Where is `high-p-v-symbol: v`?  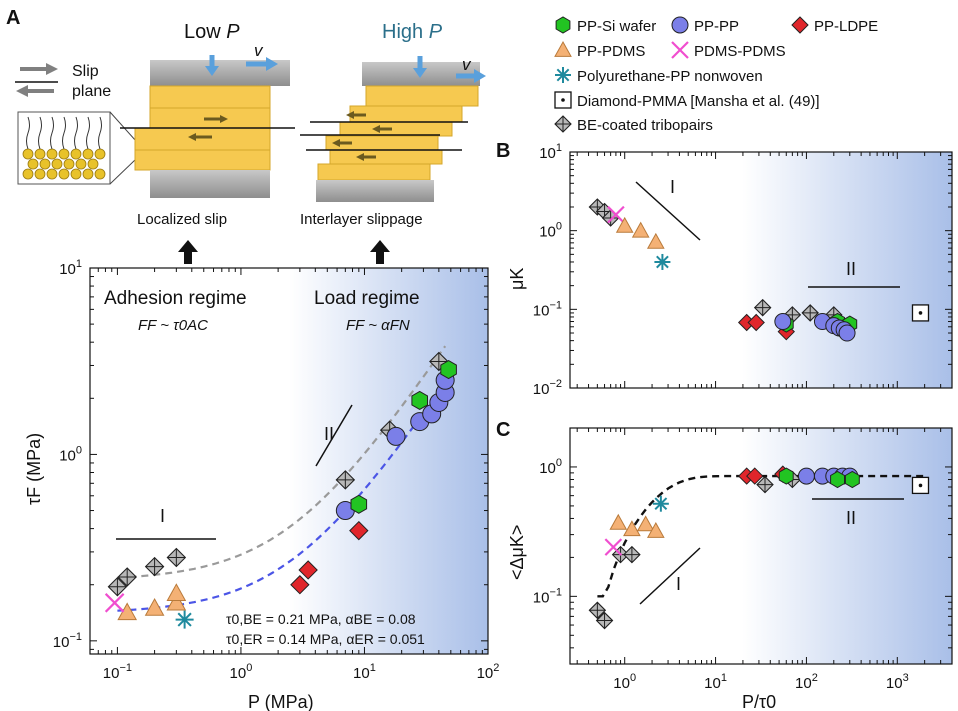
high-p-v-symbol: v is located at coordinates (467, 64).